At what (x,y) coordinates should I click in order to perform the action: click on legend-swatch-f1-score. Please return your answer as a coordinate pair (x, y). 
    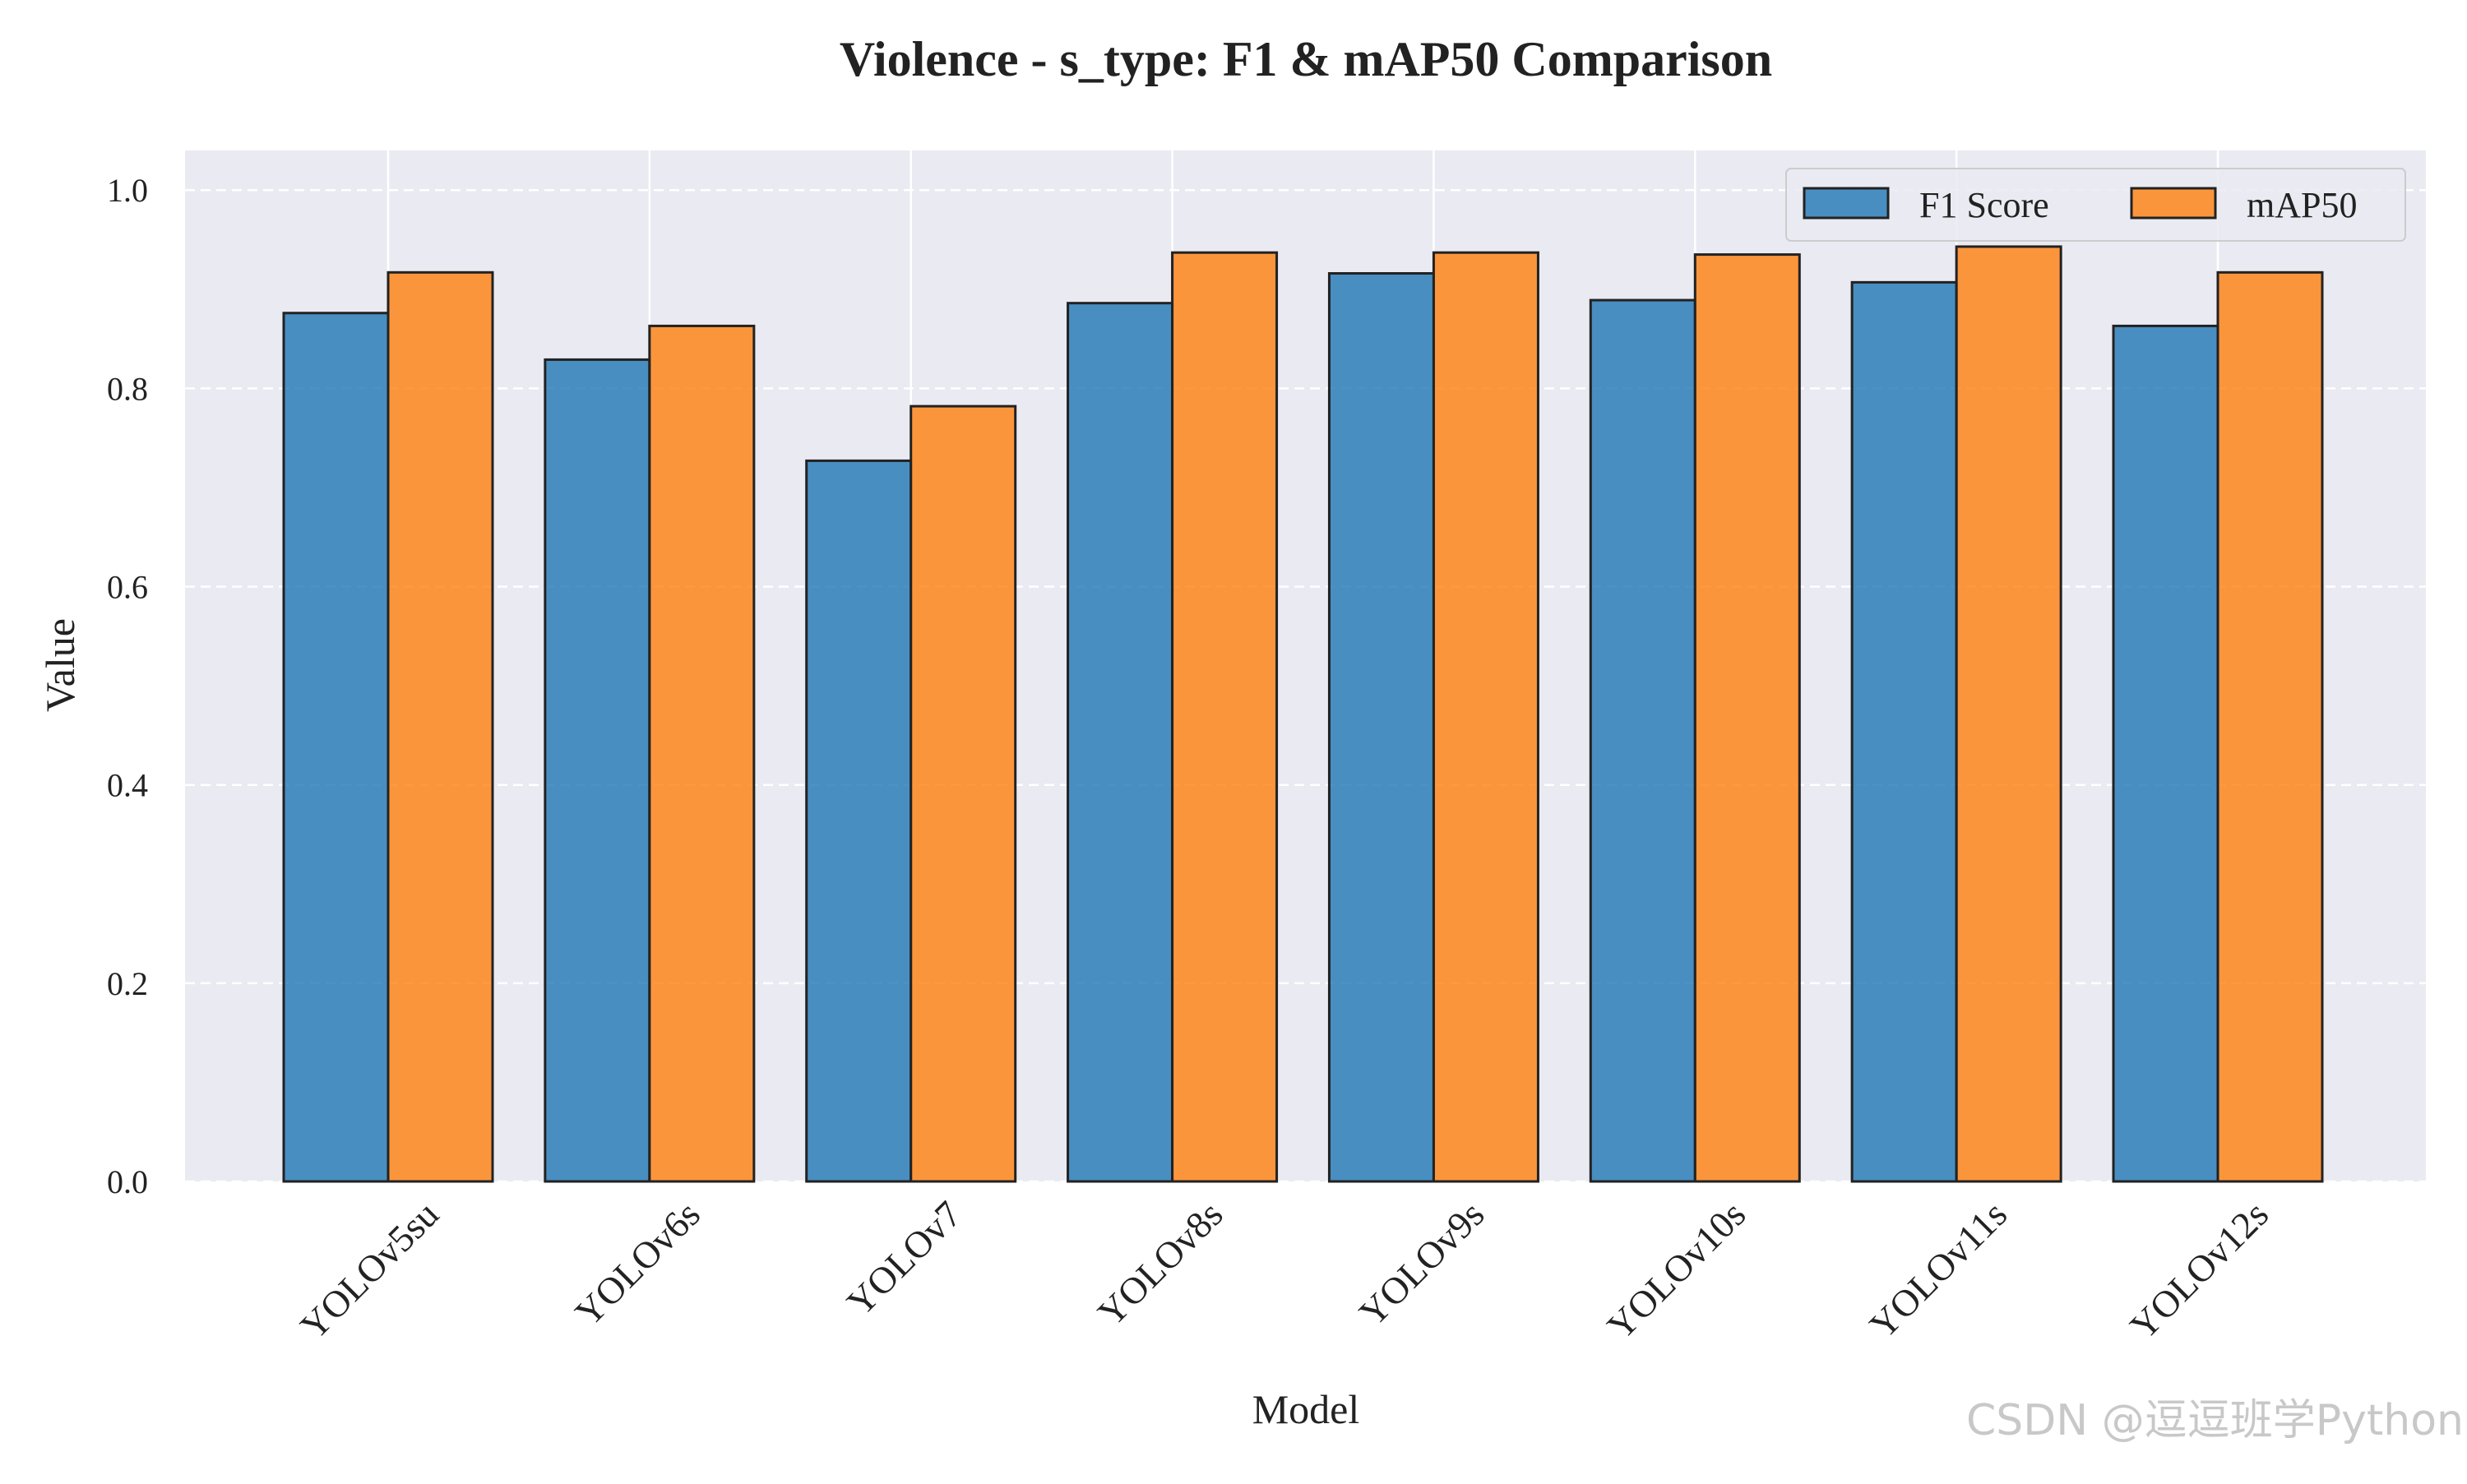
    Looking at the image, I should click on (1846, 204).